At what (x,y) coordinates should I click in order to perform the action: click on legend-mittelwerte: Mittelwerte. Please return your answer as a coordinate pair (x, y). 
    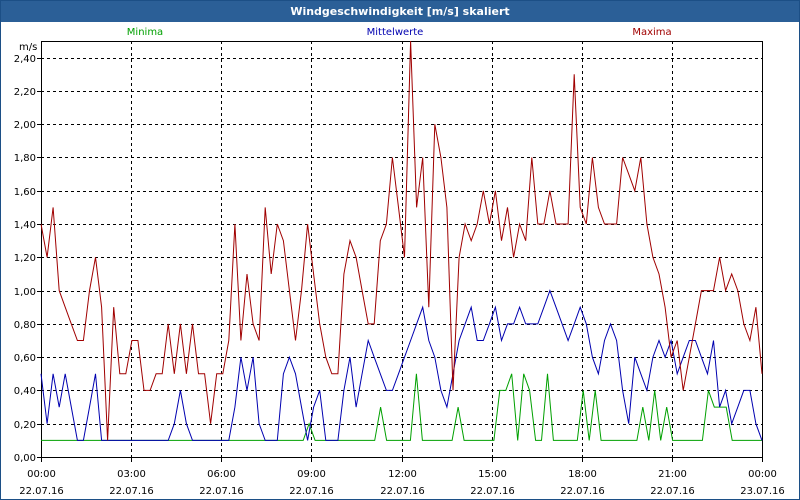
    Looking at the image, I should click on (395, 32).